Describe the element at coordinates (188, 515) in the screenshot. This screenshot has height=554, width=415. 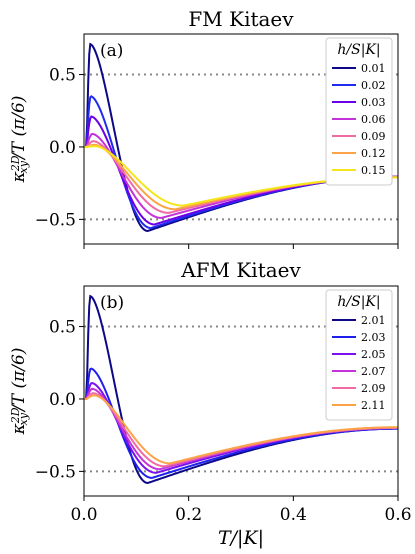
I see `x-tick-label: 0.2` at that location.